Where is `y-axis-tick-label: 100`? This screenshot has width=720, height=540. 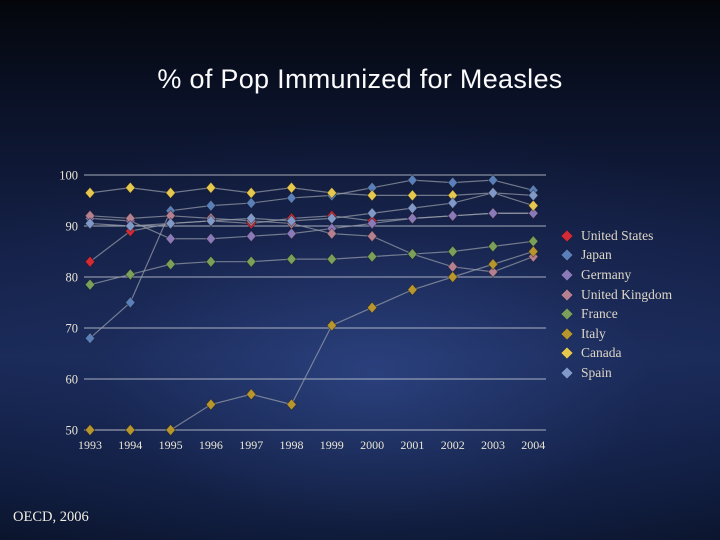 y-axis-tick-label: 100 is located at coordinates (68, 176).